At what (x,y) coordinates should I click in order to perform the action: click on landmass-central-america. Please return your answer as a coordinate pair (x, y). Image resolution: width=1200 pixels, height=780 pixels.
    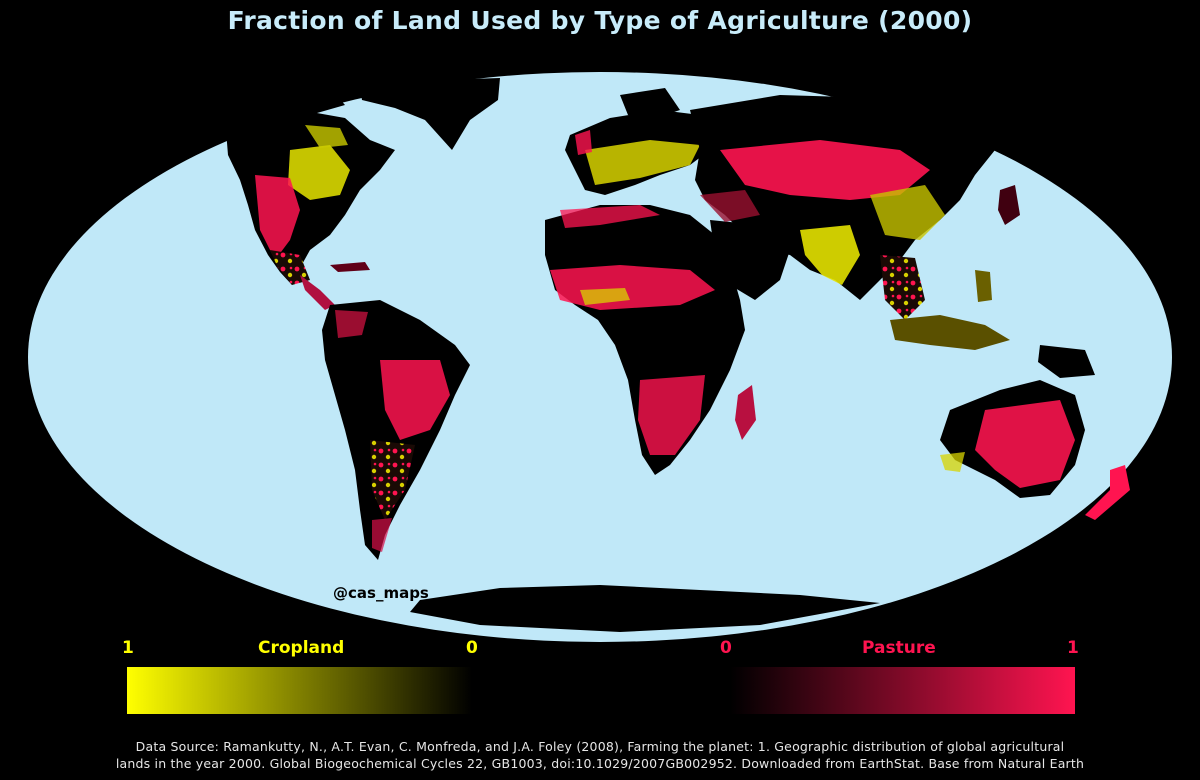
    Looking at the image, I should click on (317, 292).